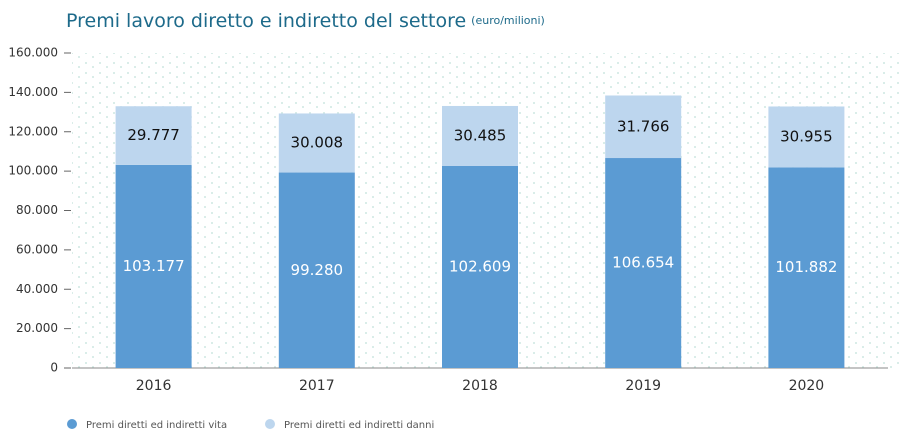 Image resolution: width=906 pixels, height=433 pixels. I want to click on value-label: 102.609, so click(480, 266).